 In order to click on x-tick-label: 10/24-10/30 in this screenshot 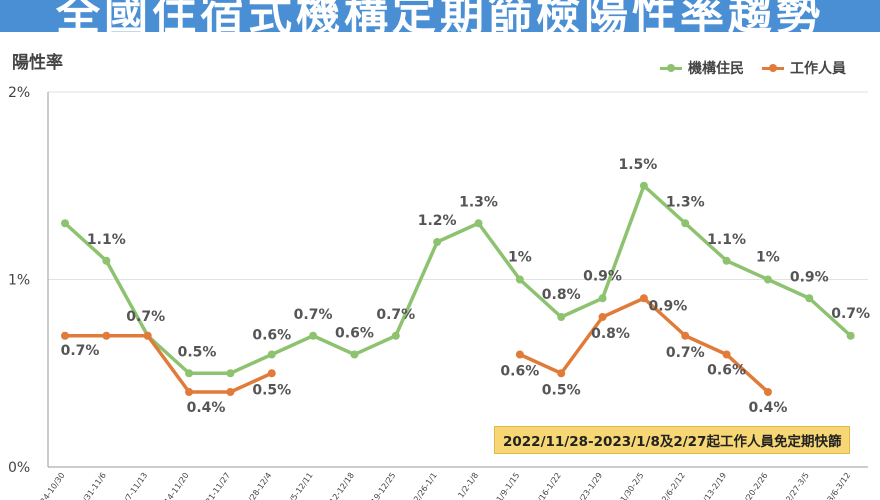, I will do `click(48, 485)`.